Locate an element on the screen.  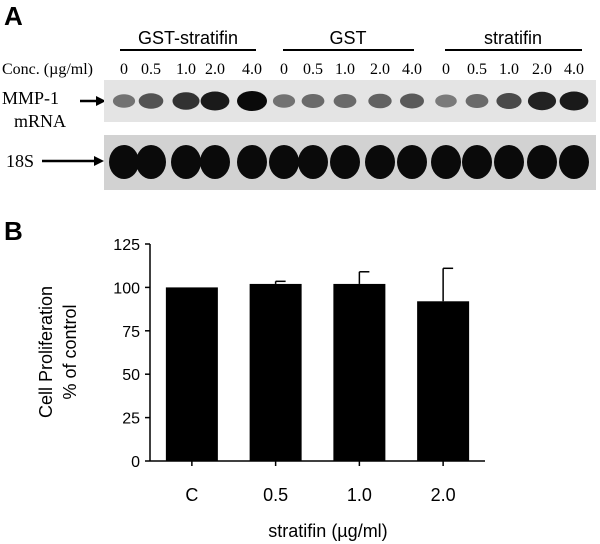
panel-a-letter: A is located at coordinates (13, 16).